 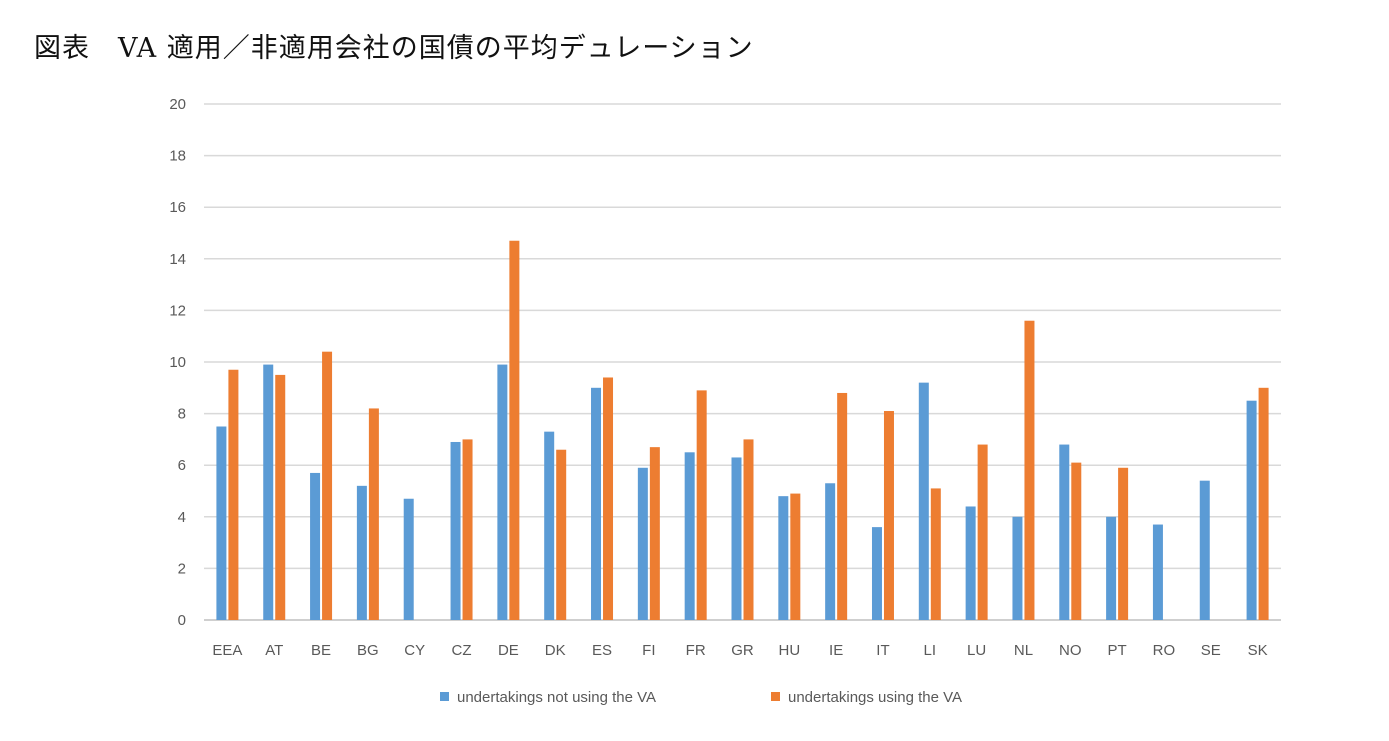 I want to click on x-tick-label: DE, so click(x=508, y=650).